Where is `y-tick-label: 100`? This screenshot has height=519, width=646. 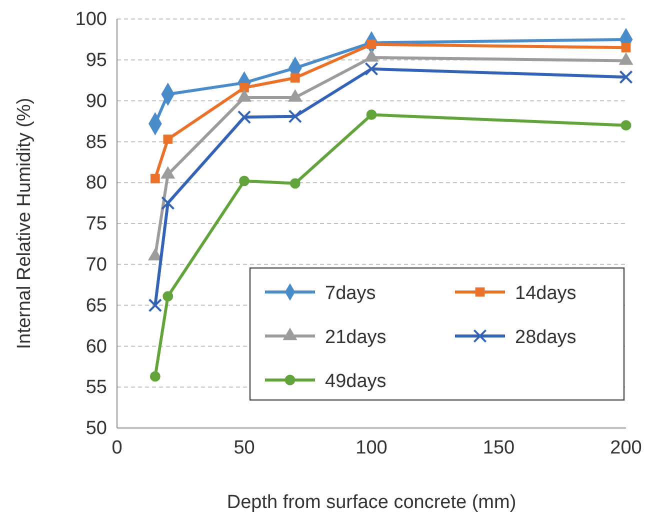 y-tick-label: 100 is located at coordinates (91, 19).